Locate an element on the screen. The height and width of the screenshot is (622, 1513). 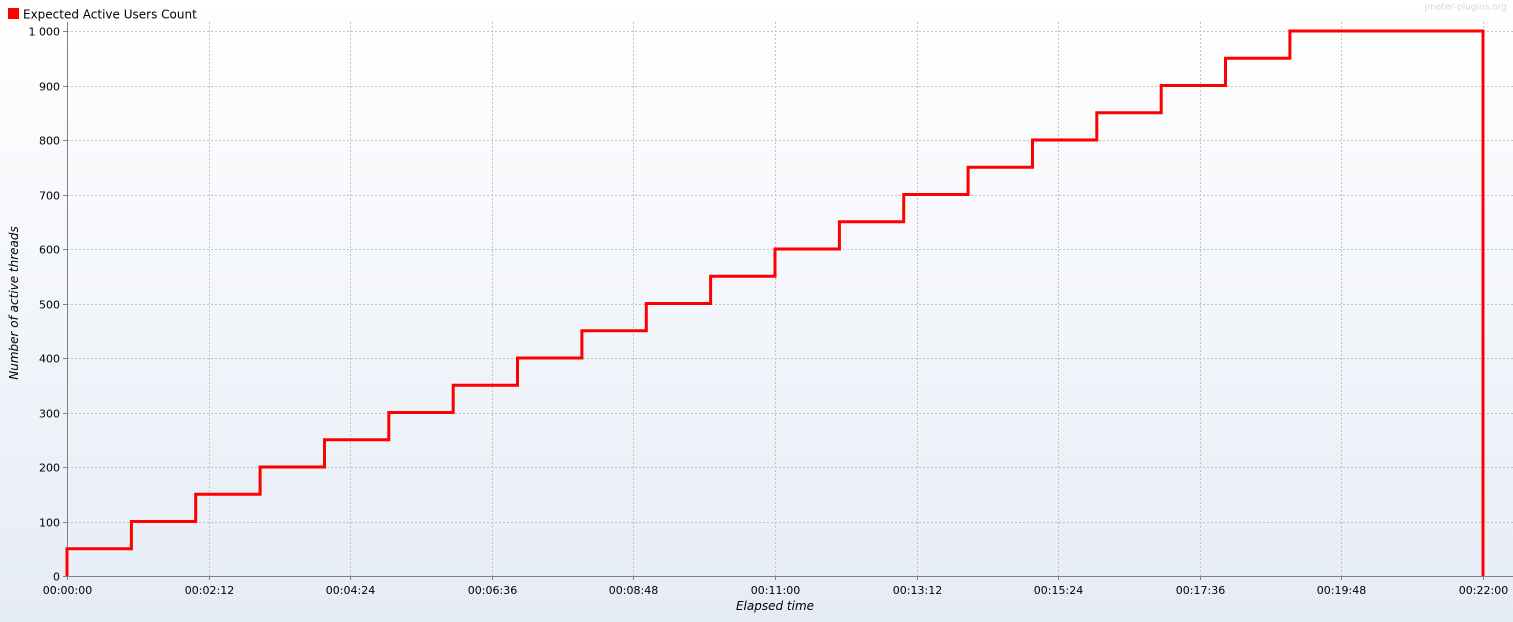
y-tick-label: 900 is located at coordinates (49, 87).